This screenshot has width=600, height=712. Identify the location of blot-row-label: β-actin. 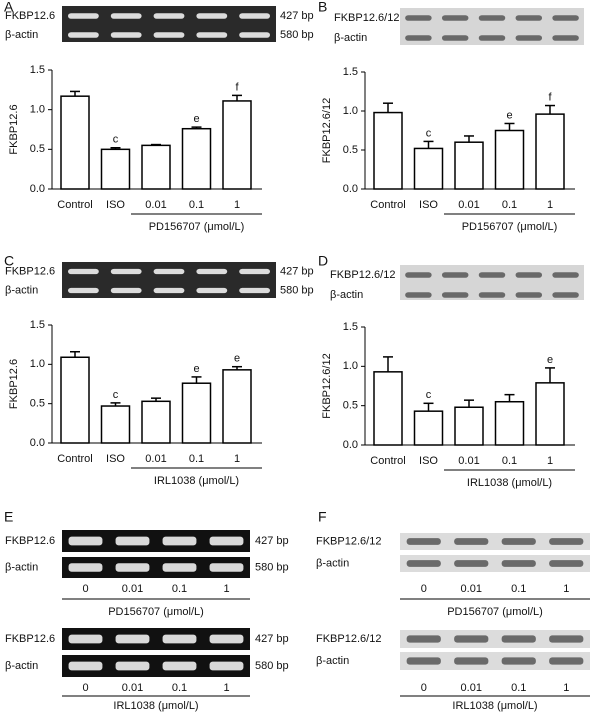
(346, 295).